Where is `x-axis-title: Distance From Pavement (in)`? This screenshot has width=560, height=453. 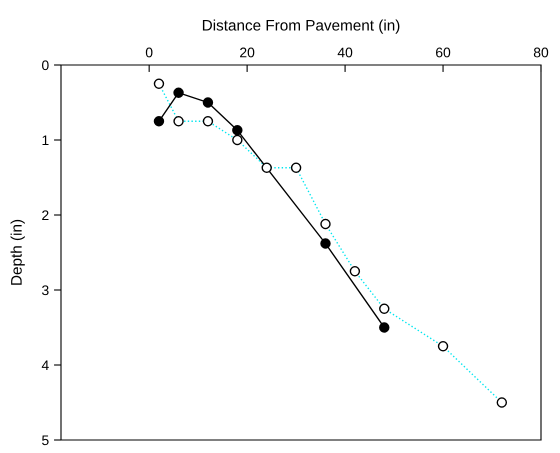 x-axis-title: Distance From Pavement (in) is located at coordinates (301, 26).